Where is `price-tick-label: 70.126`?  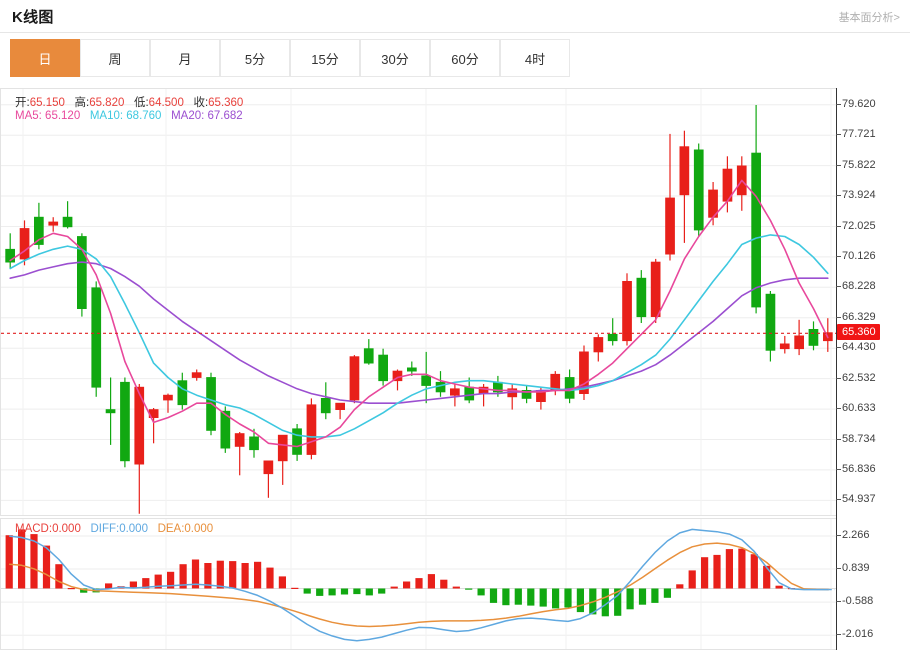
price-tick-label: 70.126 is located at coordinates (859, 255).